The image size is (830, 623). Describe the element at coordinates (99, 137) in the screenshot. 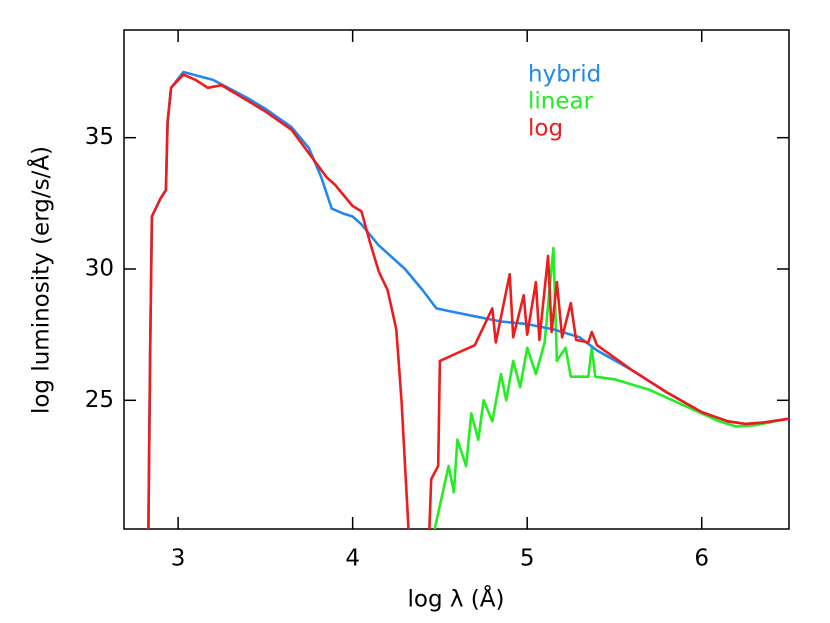

I see `y-tick-label: 35` at that location.